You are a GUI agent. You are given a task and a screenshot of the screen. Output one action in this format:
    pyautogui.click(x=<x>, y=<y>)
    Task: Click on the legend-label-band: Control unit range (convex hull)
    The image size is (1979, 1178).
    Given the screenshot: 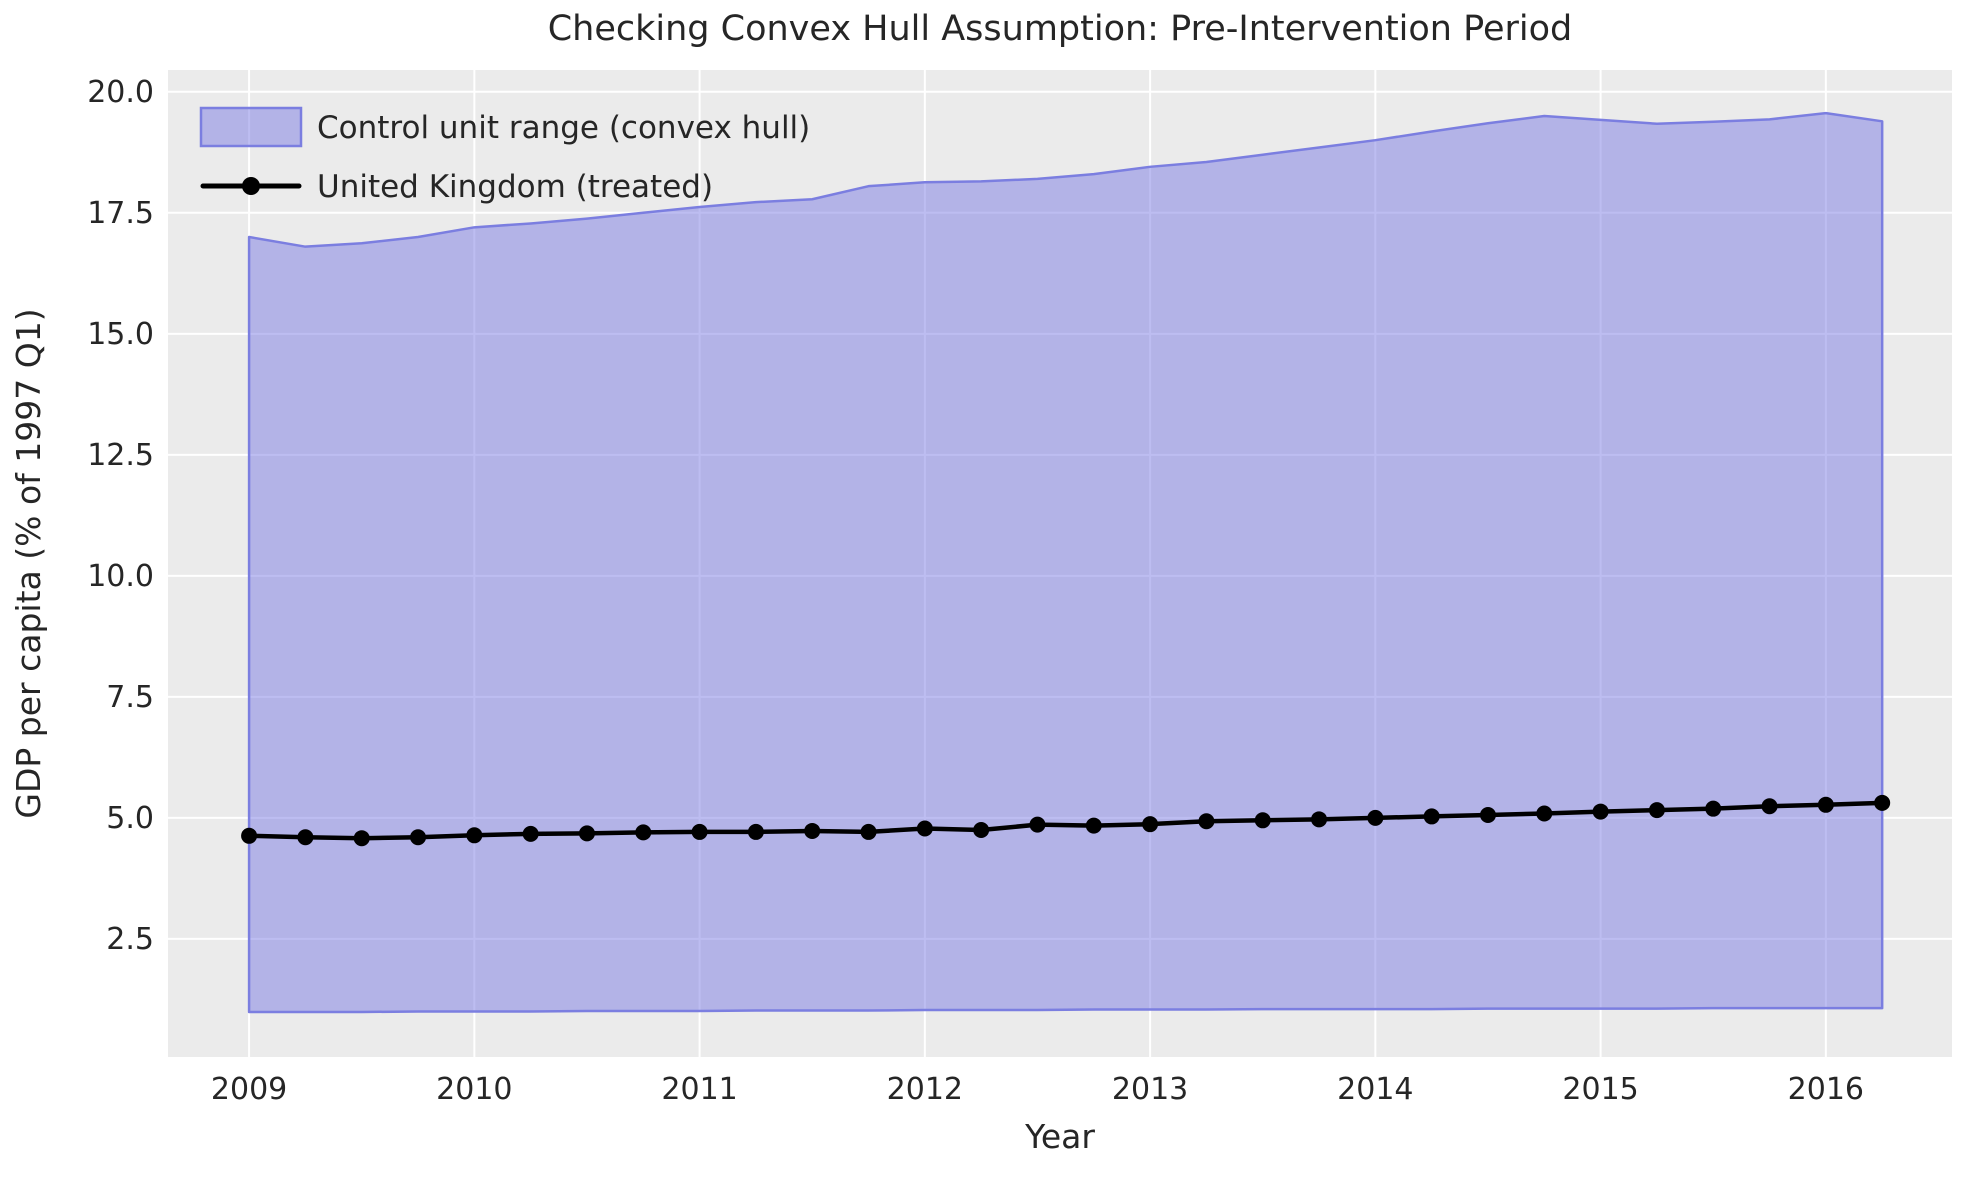 What is the action you would take?
    pyautogui.click(x=563, y=128)
    